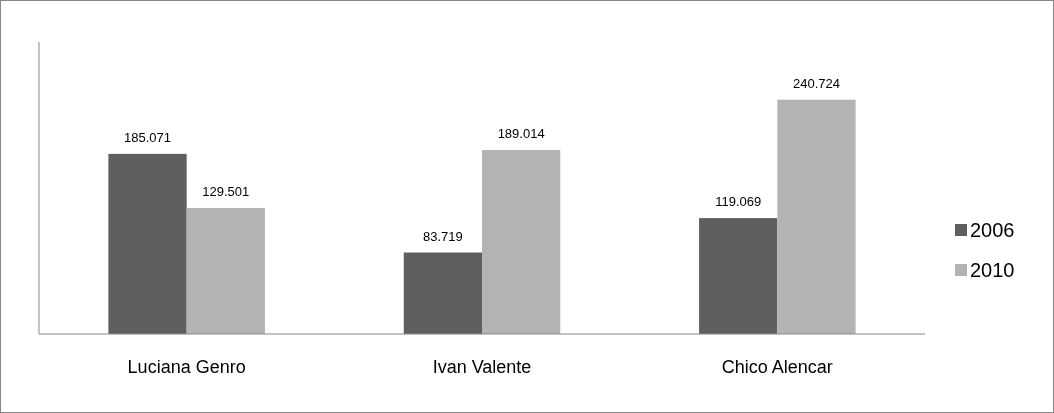  Describe the element at coordinates (992, 270) in the screenshot. I see `legend-label: 2010` at that location.